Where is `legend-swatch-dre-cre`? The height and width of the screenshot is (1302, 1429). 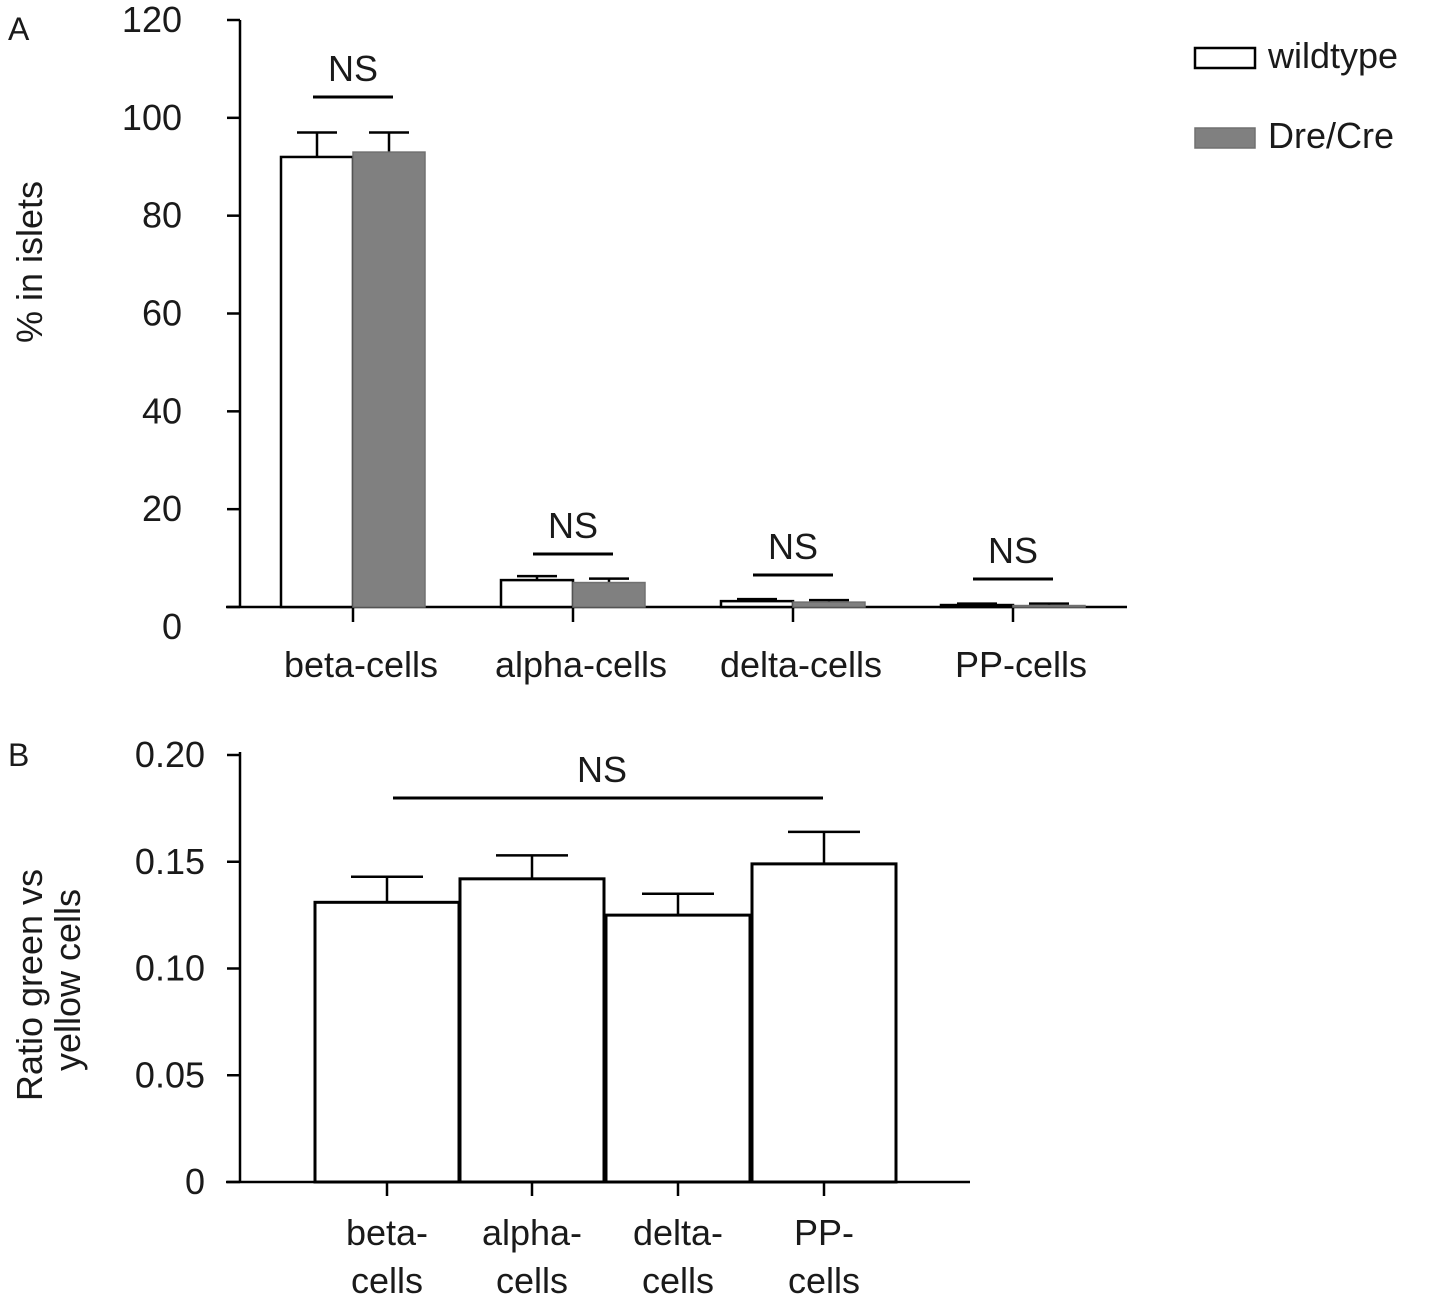
legend-swatch-dre-cre is located at coordinates (1225, 138).